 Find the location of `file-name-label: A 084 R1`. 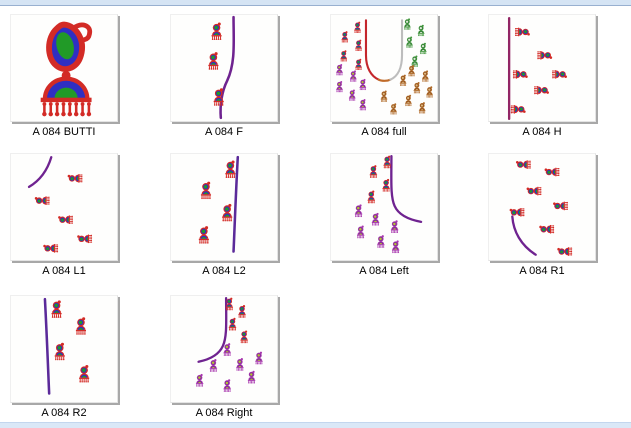

file-name-label: A 084 R1 is located at coordinates (542, 271).